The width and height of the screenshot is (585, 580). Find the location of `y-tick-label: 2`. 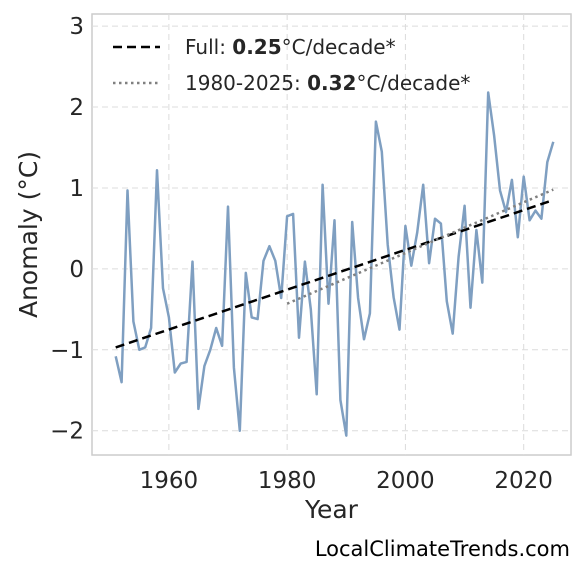

y-tick-label: 2 is located at coordinates (76, 108).